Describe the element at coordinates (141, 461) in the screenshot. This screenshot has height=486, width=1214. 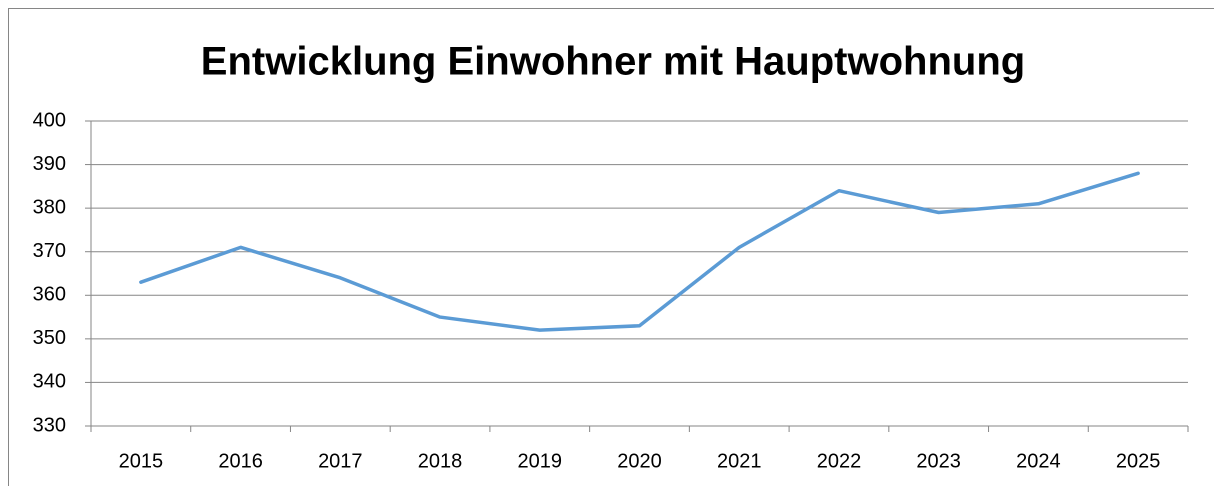
I see `x-tick-label: 2015` at that location.